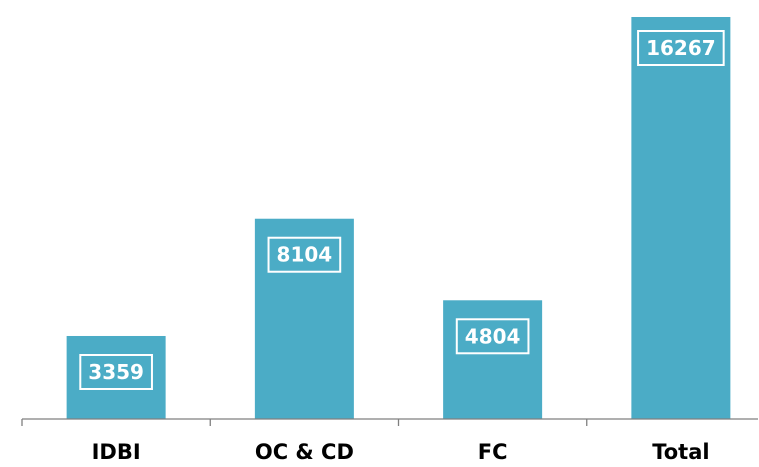 This screenshot has width=759, height=467. What do you see at coordinates (681, 218) in the screenshot?
I see `bar-total` at bounding box center [681, 218].